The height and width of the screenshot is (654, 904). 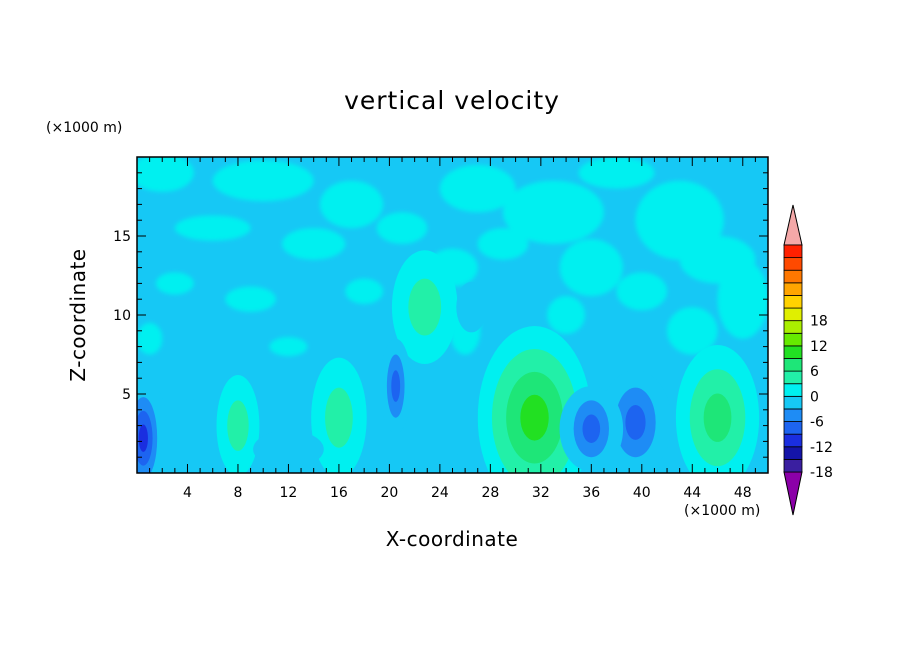 I want to click on x-tick-label: 8, so click(x=237, y=493).